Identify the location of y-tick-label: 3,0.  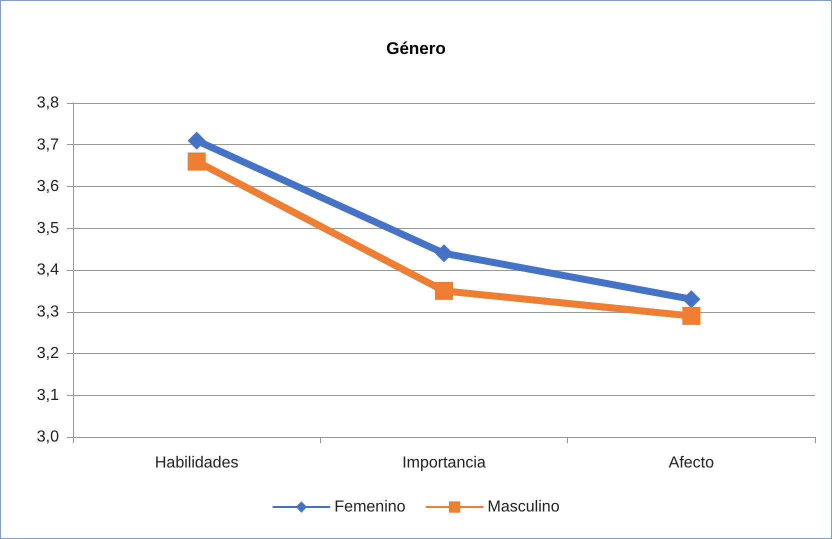
(48, 437).